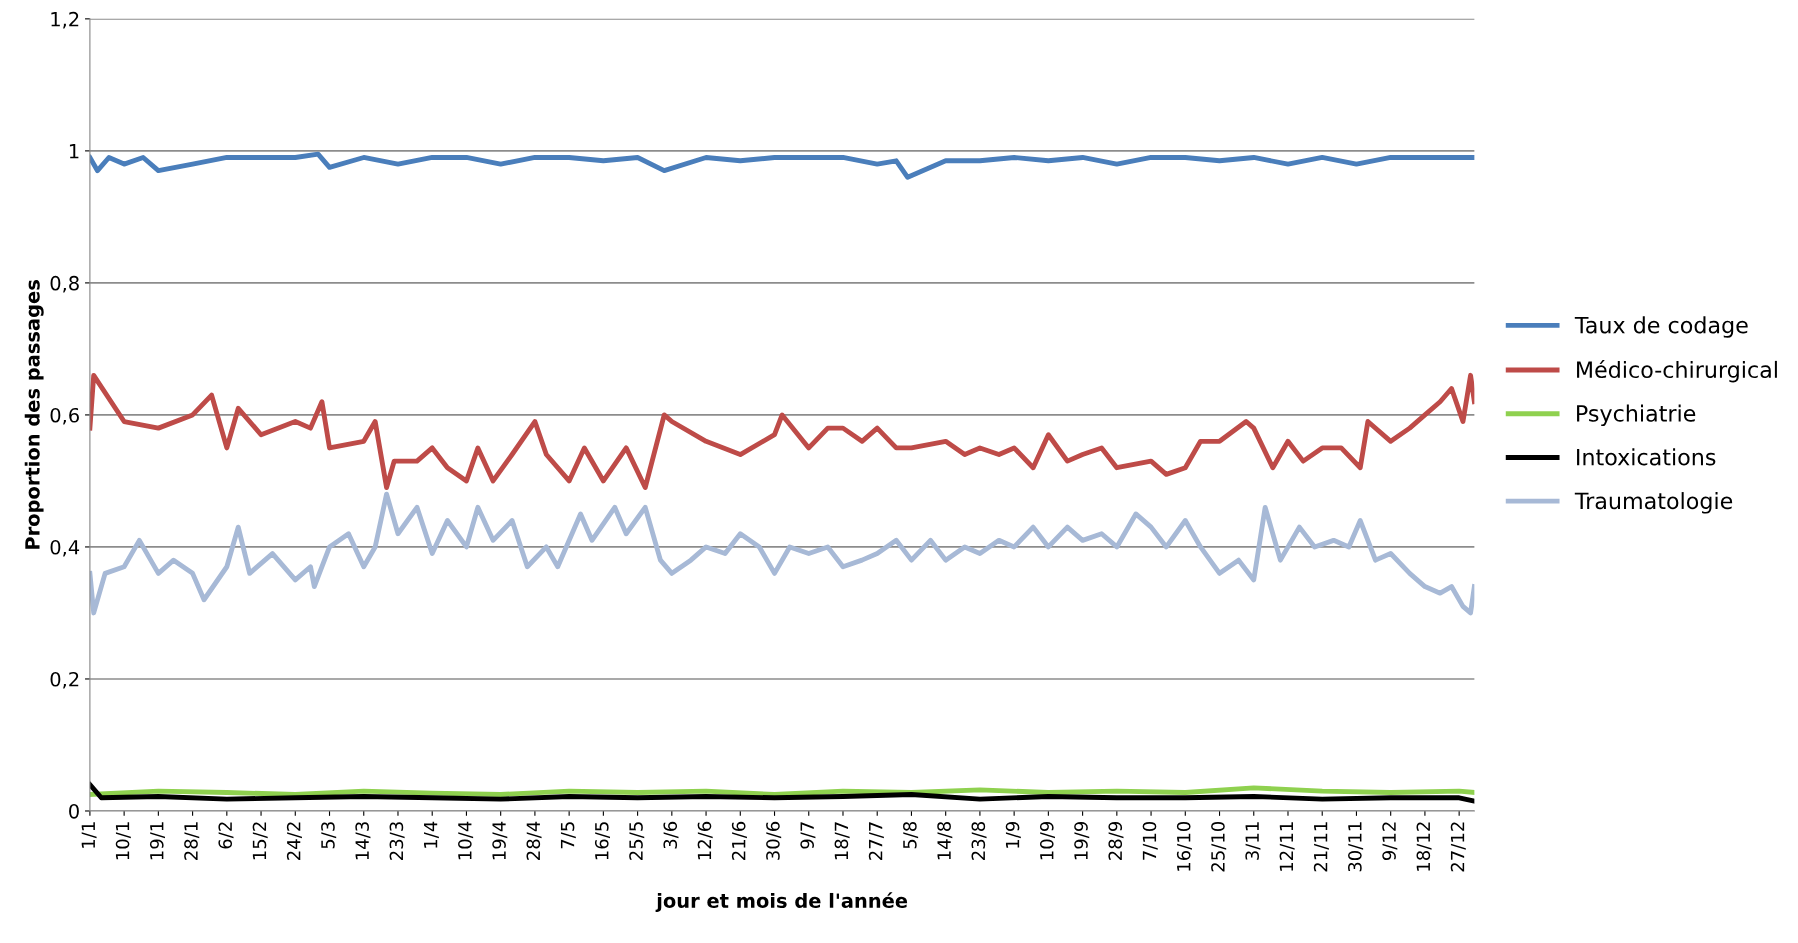 The image size is (1798, 943). I want to click on legend-label: Intoxications, so click(1646, 457).